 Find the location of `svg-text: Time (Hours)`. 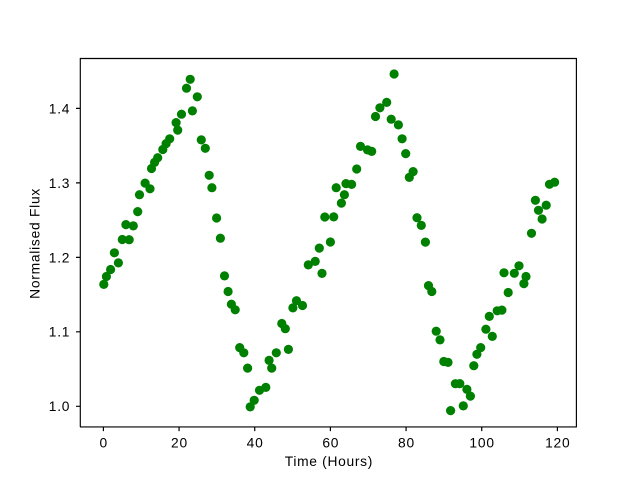

svg-text: Time (Hours) is located at coordinates (329, 461).